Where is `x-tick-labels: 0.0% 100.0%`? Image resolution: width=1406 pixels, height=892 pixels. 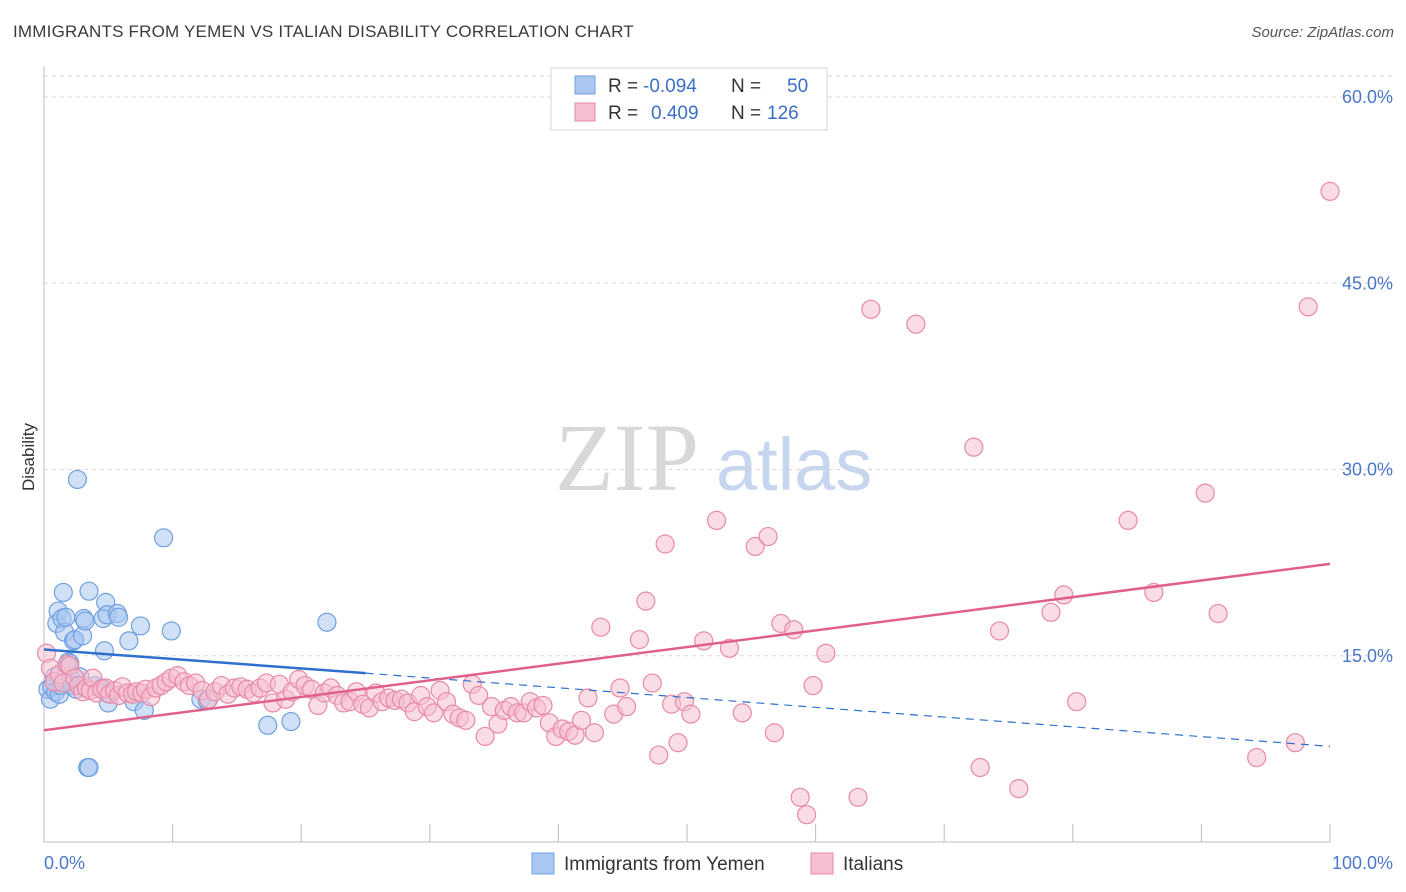
x-tick-labels: 0.0% 100.0% is located at coordinates (718, 863).